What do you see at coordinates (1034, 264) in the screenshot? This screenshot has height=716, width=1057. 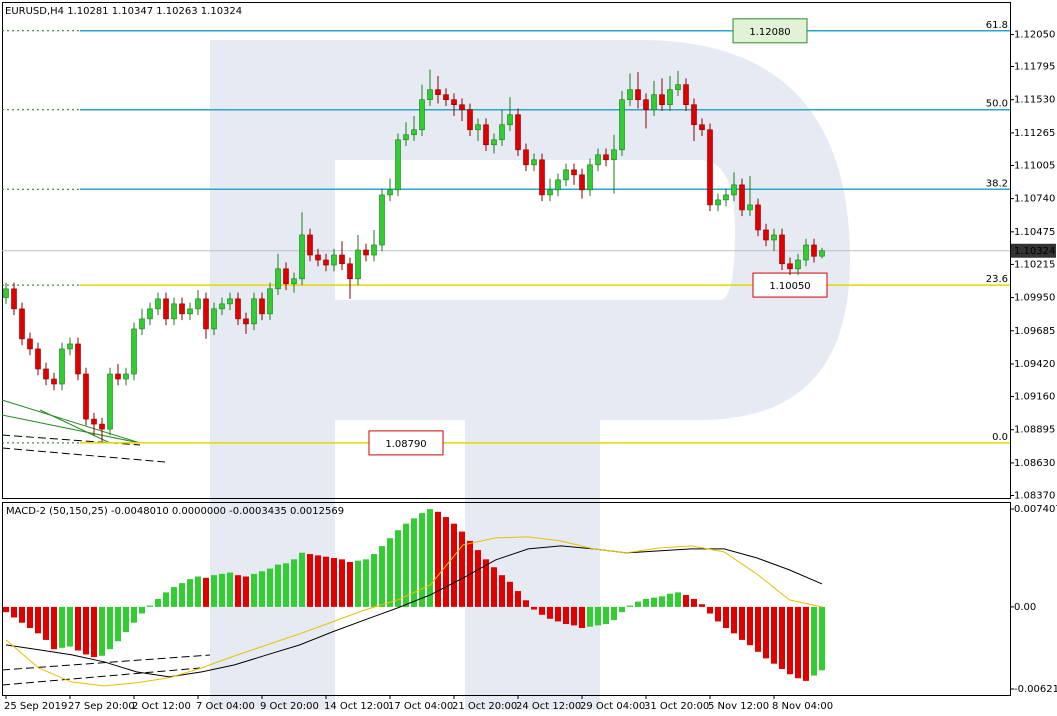 I see `y-tick-label: 1.10215` at bounding box center [1034, 264].